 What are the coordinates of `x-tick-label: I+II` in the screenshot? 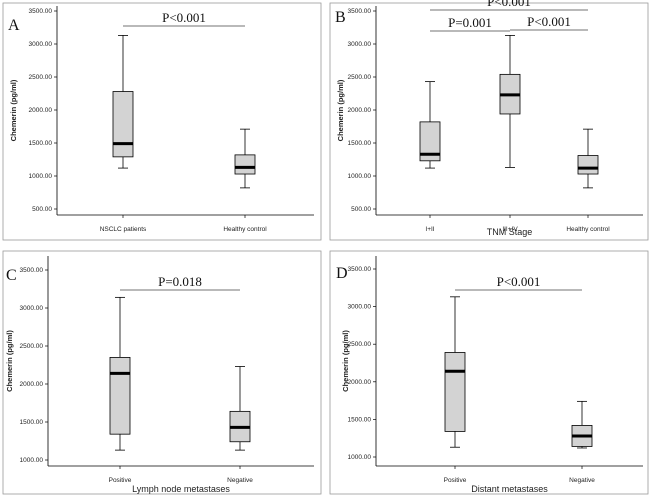 It's located at (429, 229).